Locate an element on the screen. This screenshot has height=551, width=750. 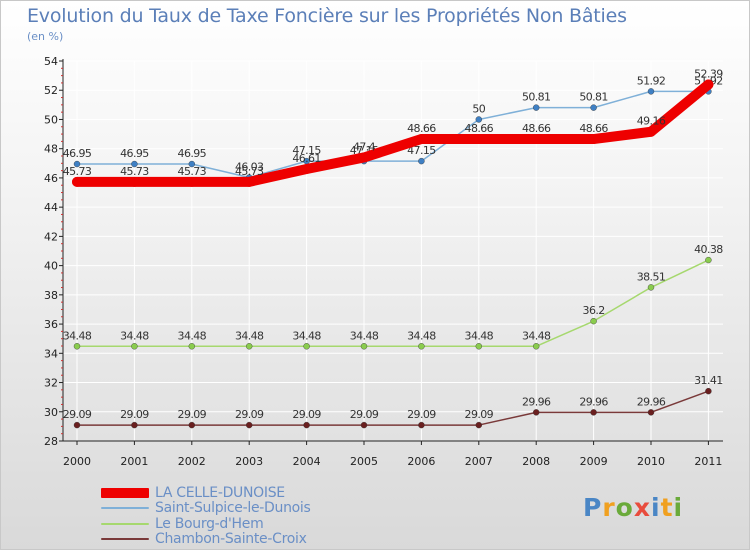
data-label: 47.15 is located at coordinates (421, 150).